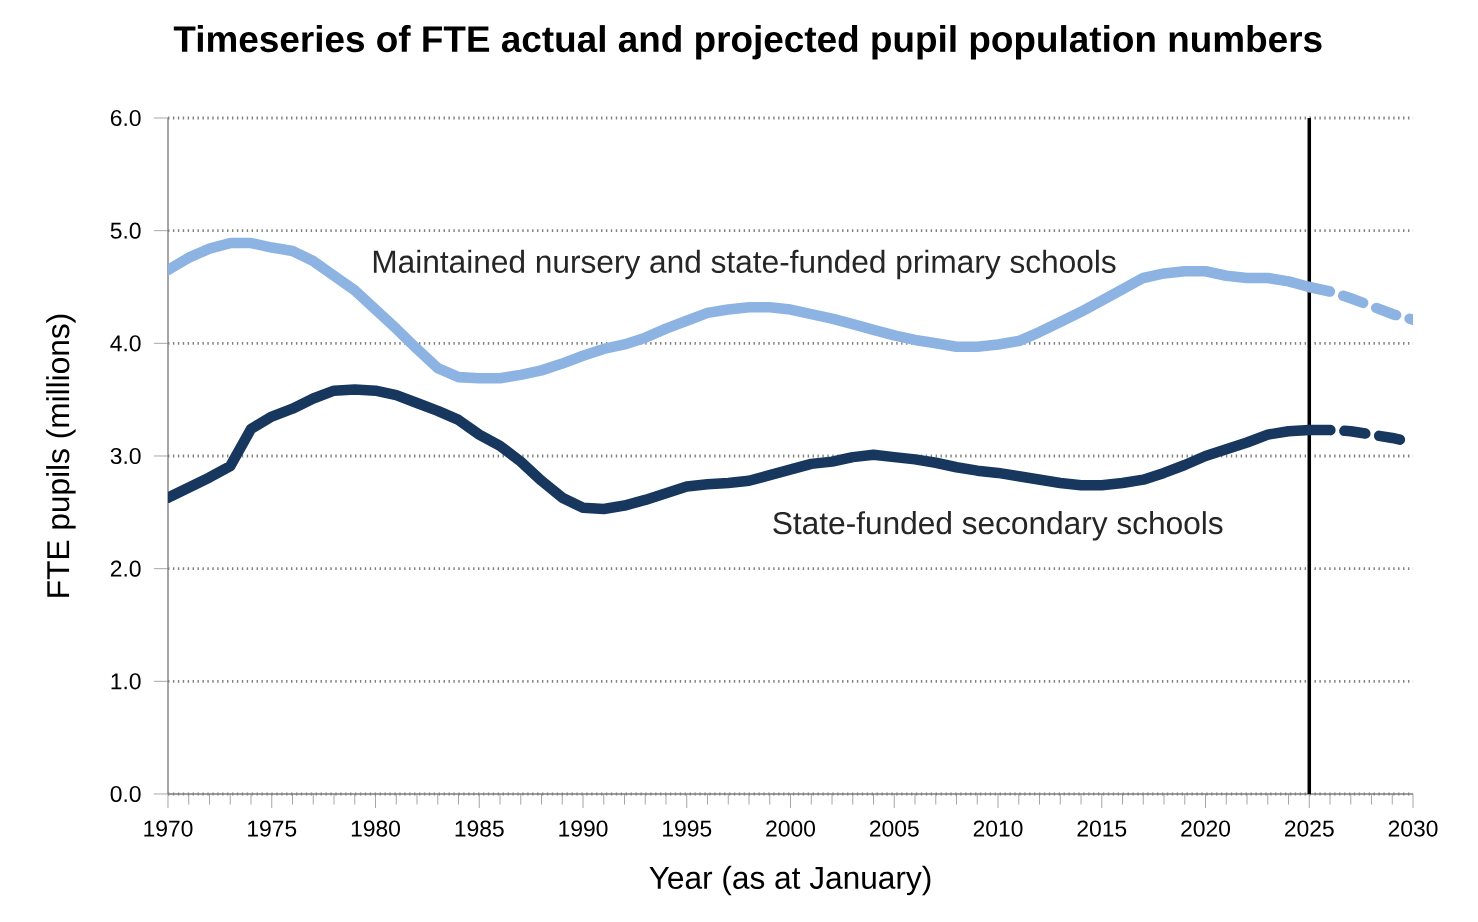  What do you see at coordinates (894, 828) in the screenshot?
I see `x-tick-label: 2005` at bounding box center [894, 828].